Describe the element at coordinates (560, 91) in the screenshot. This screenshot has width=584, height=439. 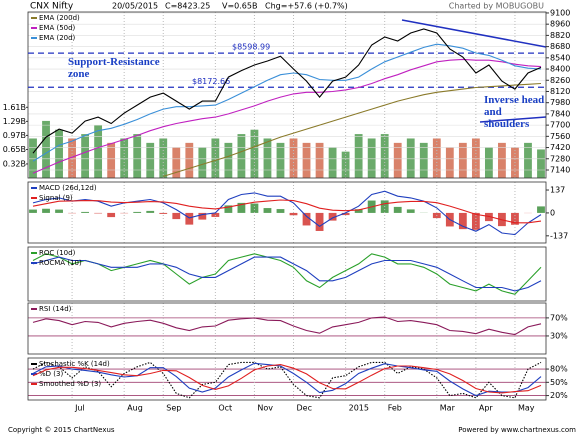
I see `y-tick-label: 8120` at that location.